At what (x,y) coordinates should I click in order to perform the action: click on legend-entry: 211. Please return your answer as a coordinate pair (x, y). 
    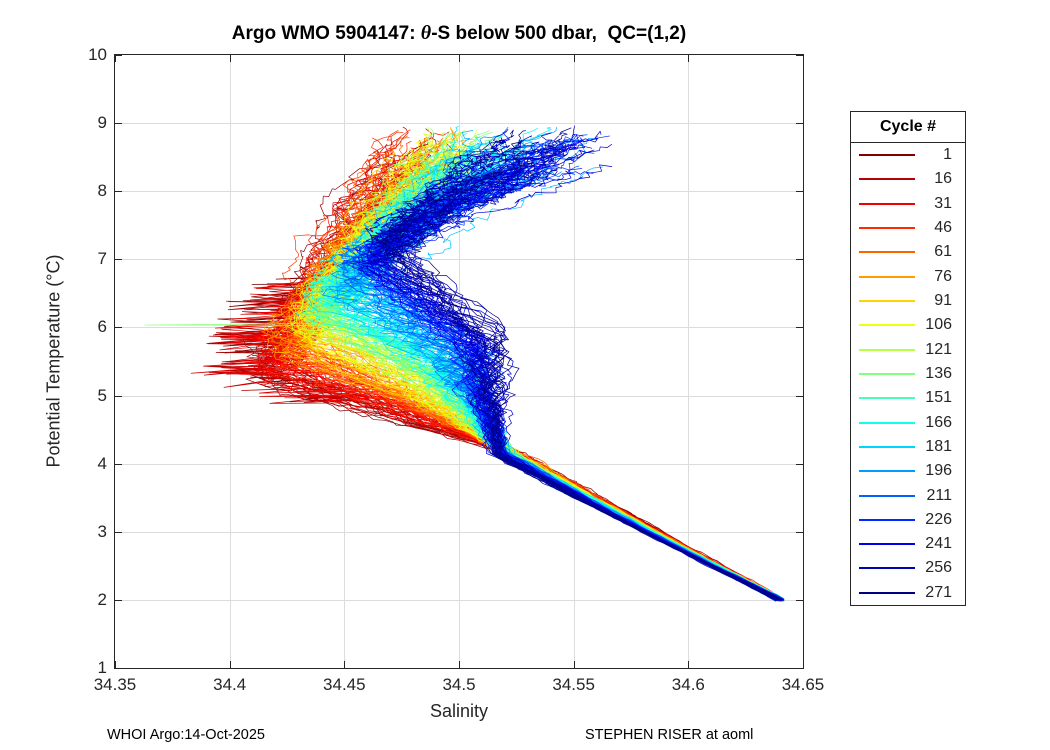
    Looking at the image, I should click on (908, 496).